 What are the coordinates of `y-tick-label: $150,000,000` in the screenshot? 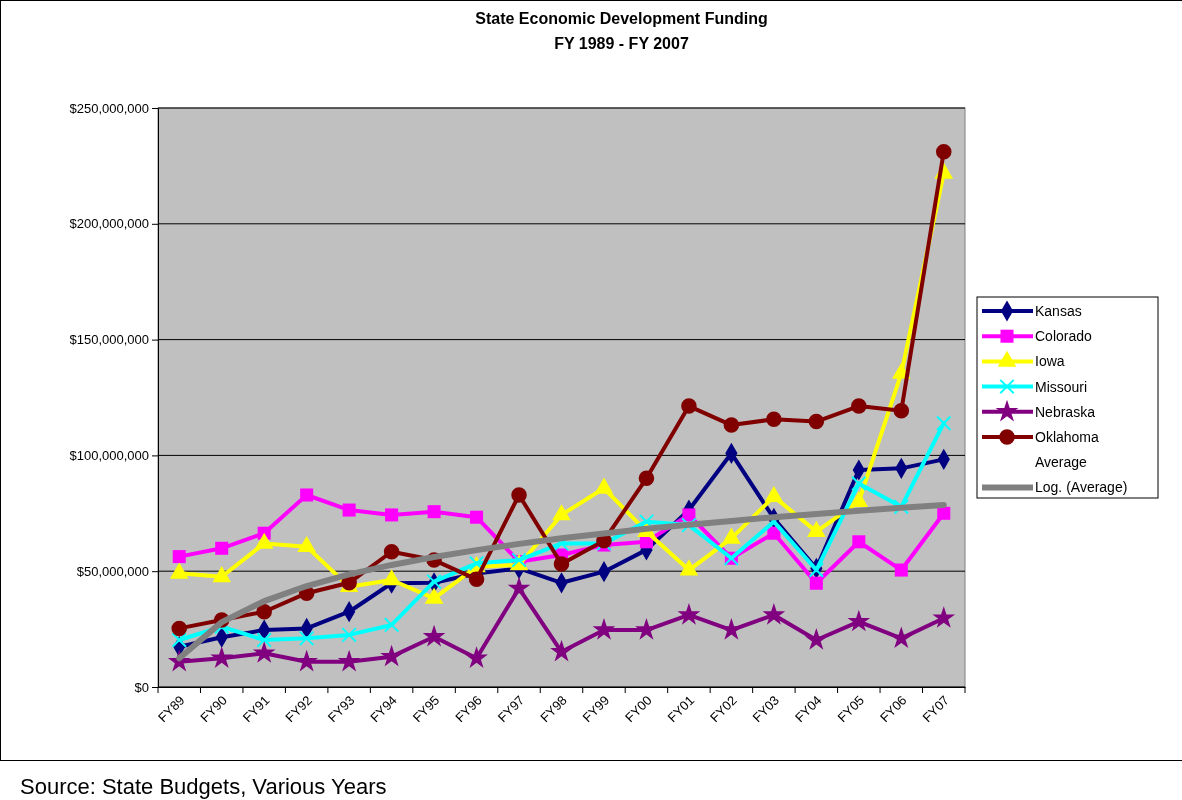 It's located at (109, 340).